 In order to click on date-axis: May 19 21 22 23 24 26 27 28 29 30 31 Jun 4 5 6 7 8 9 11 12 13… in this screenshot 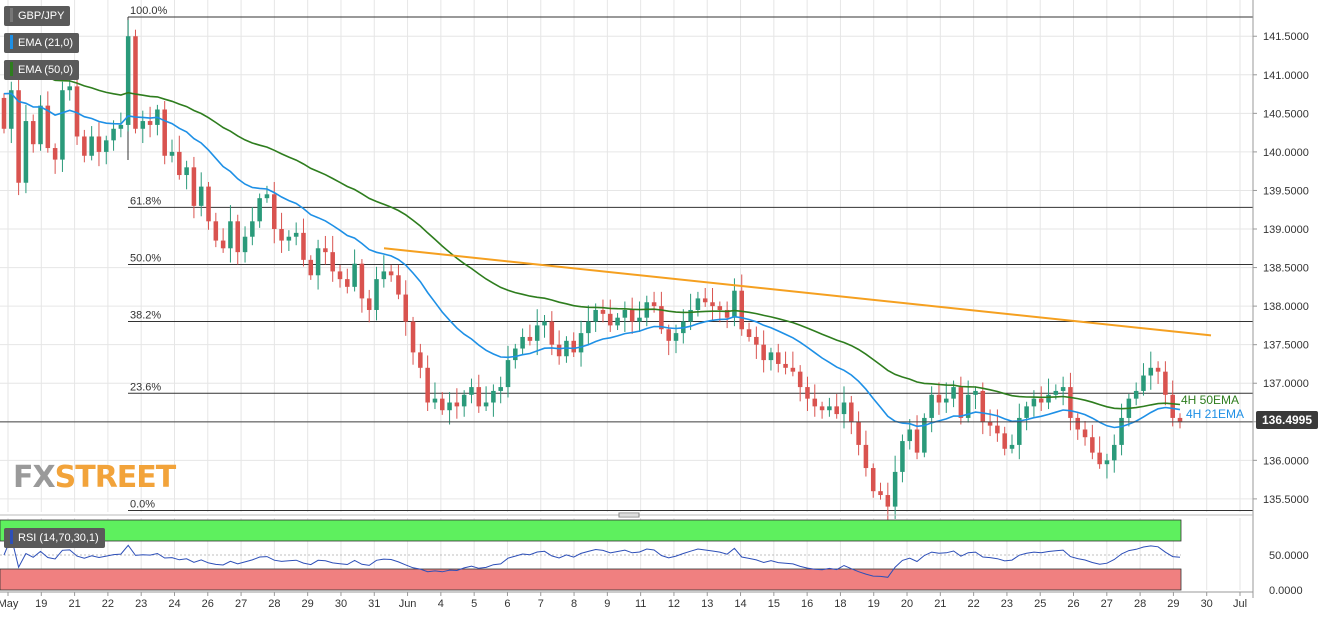, I will do `click(626, 600)`.